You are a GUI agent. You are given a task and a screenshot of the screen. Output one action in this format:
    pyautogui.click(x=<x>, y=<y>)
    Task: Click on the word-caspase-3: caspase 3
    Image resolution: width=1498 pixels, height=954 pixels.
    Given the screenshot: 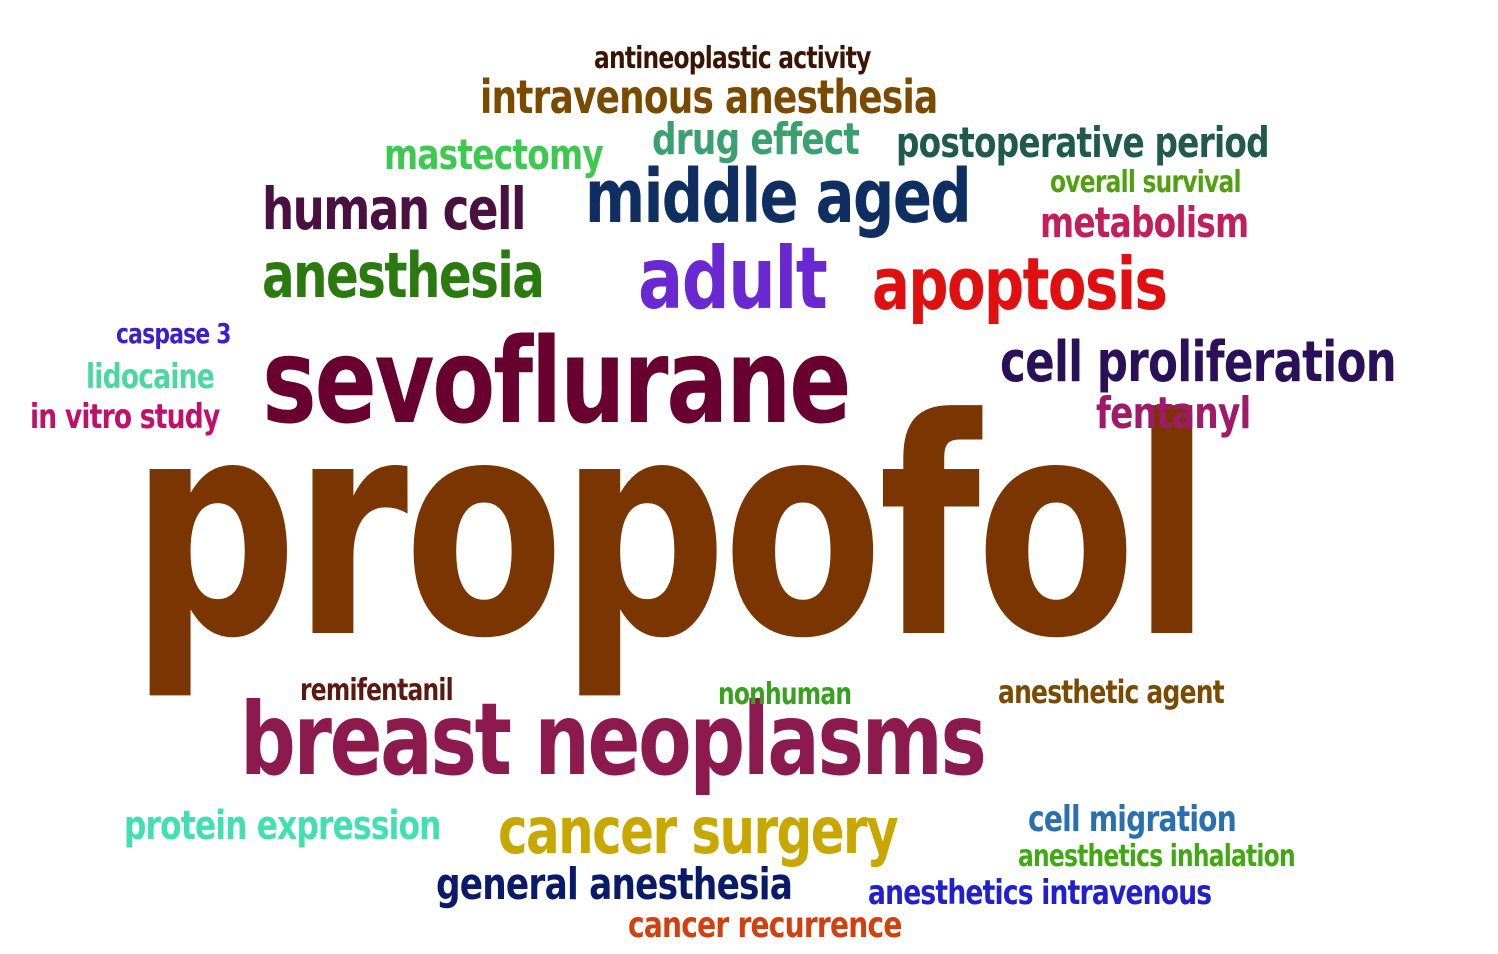 What is the action you would take?
    pyautogui.click(x=173, y=333)
    